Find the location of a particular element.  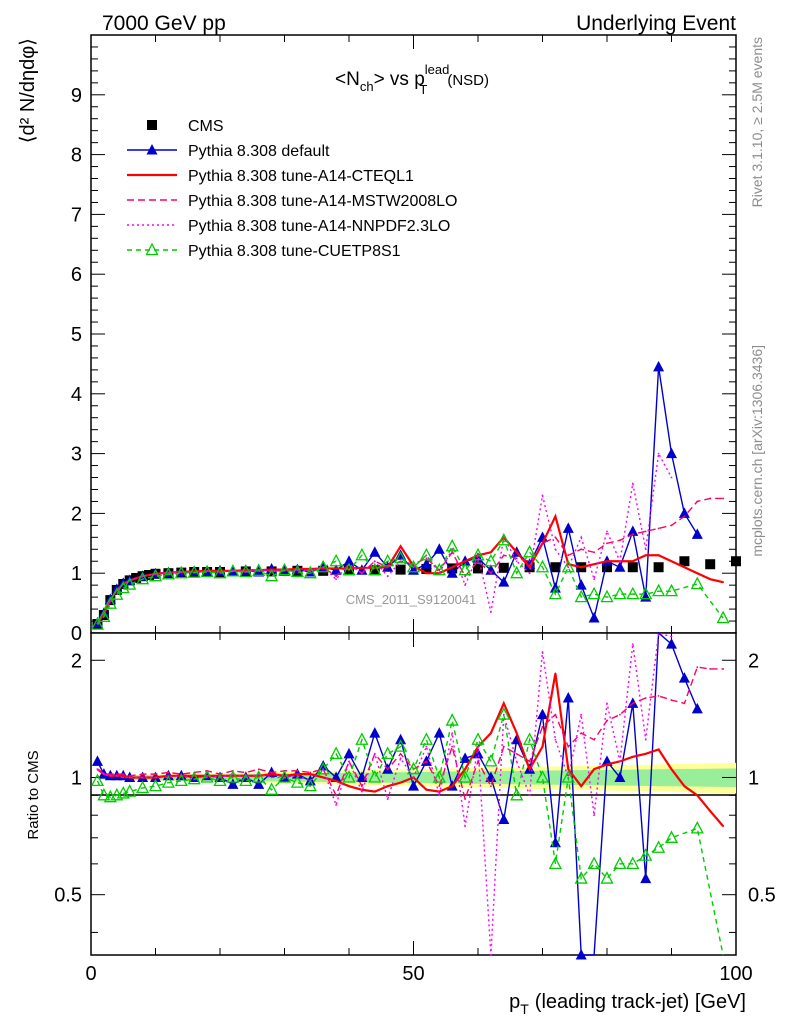

ratio-series-pythia-8-308-tune-a14-cteql1 is located at coordinates (410, 750).